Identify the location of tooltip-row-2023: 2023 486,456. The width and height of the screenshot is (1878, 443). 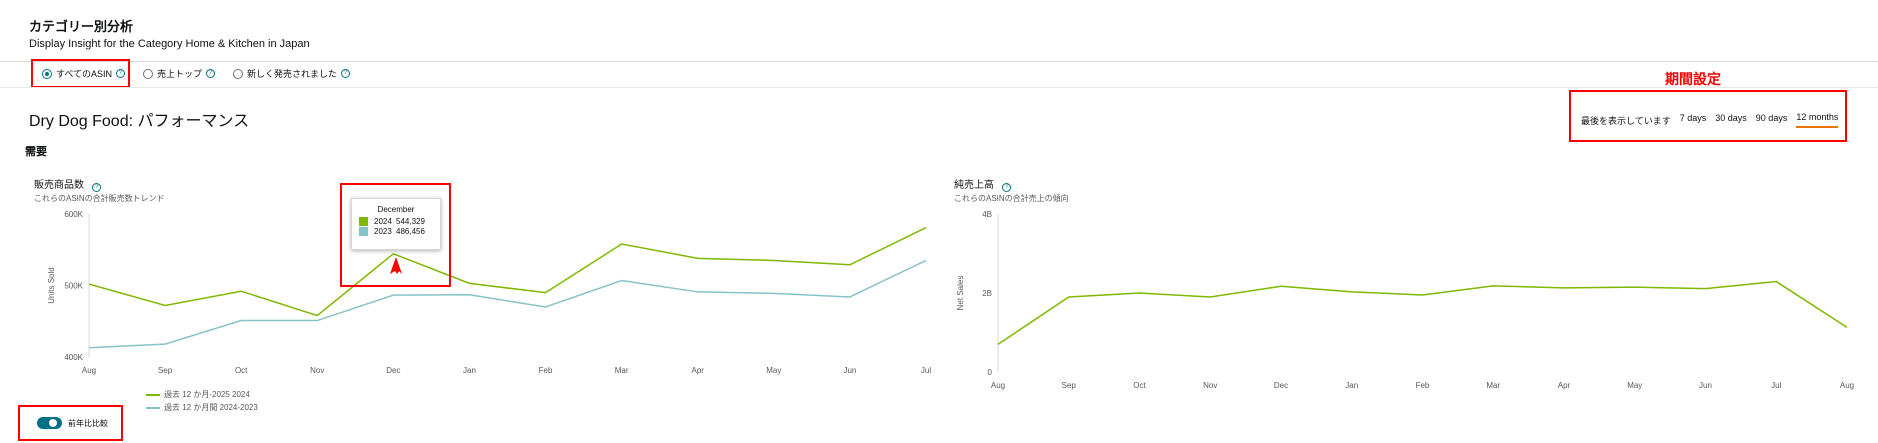
(399, 231).